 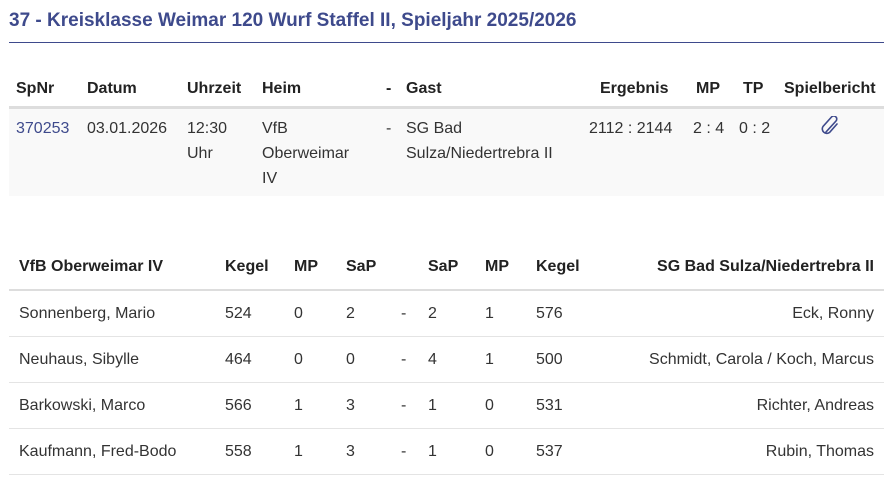 What do you see at coordinates (200, 153) in the screenshot?
I see `time-unit: Uhr` at bounding box center [200, 153].